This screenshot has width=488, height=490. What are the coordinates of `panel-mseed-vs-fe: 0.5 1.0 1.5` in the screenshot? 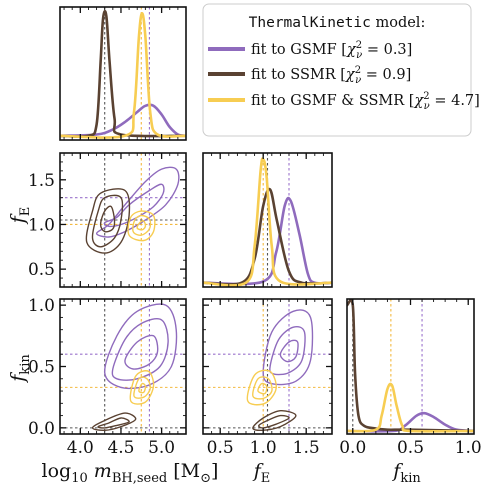 It's located at (107, 220).